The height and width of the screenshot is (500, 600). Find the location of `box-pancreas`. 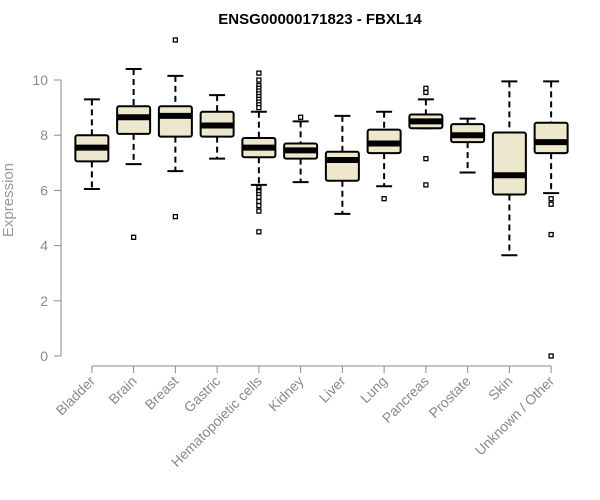

box-pancreas is located at coordinates (426, 136).